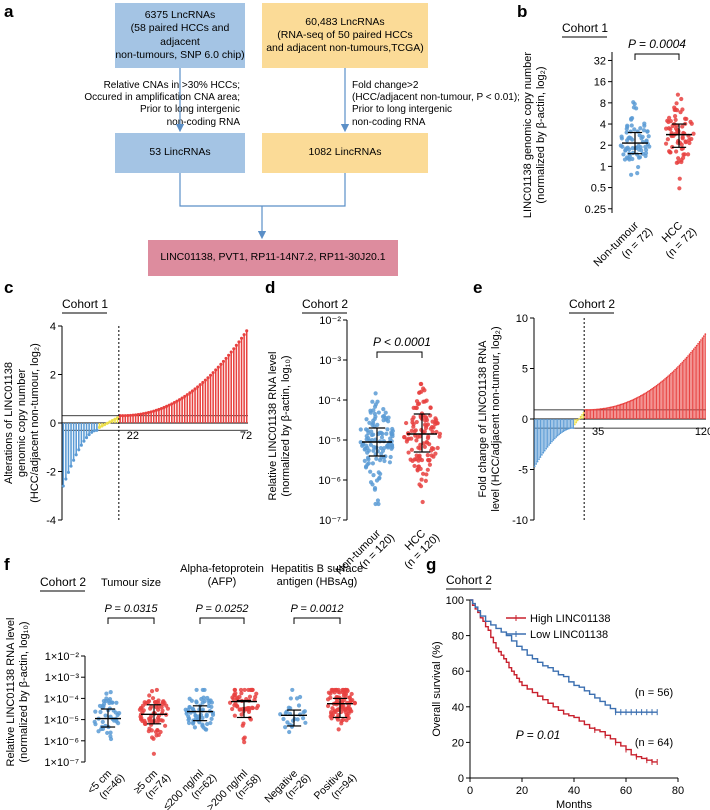 The width and height of the screenshot is (710, 810). What do you see at coordinates (316, 609) in the screenshot?
I see `comparison-p-2: P = 0.0012` at bounding box center [316, 609].